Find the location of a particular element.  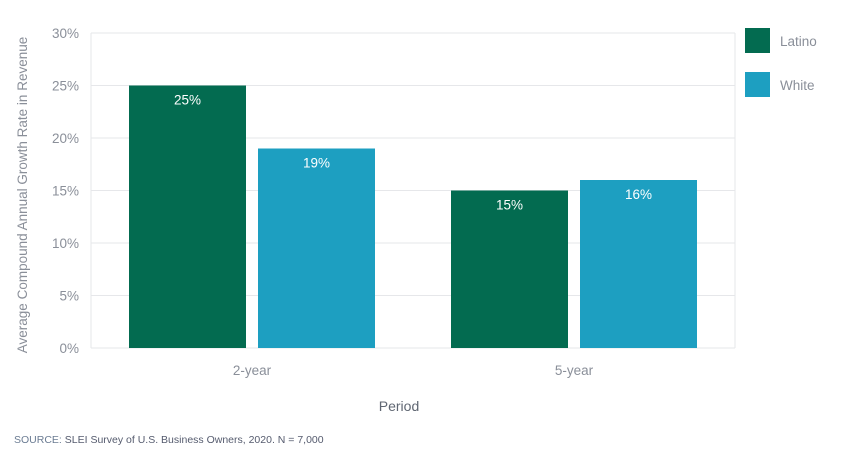

bar-white-2-year is located at coordinates (316, 248).